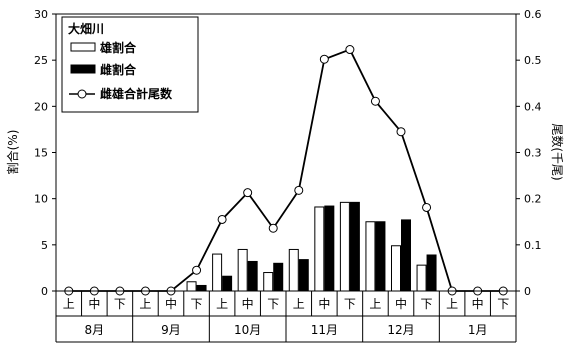 Image resolution: width=565 pixels, height=347 pixels. Describe the element at coordinates (533, 14) in the screenshot. I see `y2-tick-label: 0.6` at that location.